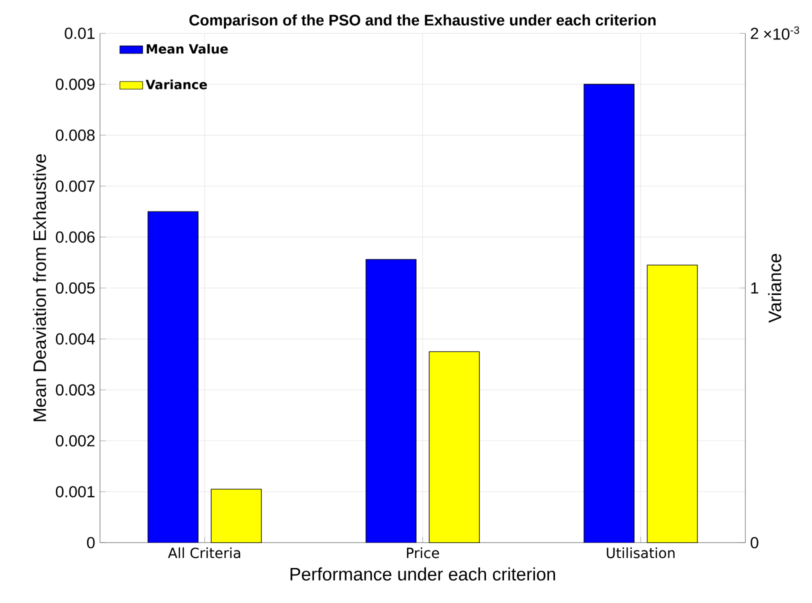 Image resolution: width=812 pixels, height=603 pixels. What do you see at coordinates (775, 288) in the screenshot?
I see `y2-axis-title: Variance` at bounding box center [775, 288].